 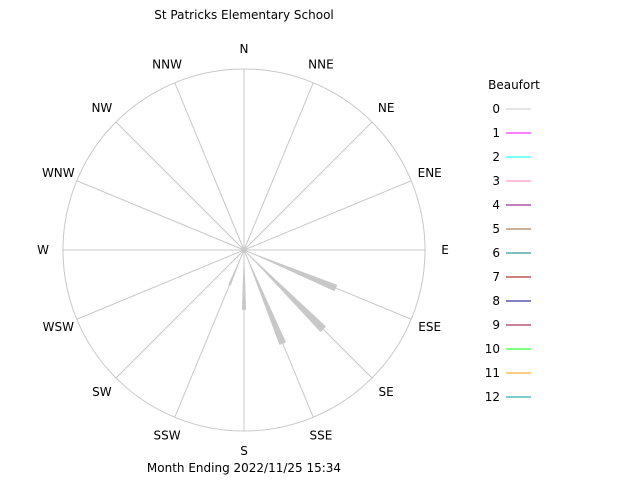 What do you see at coordinates (167, 436) in the screenshot?
I see `direction-label-ssw: SSW` at bounding box center [167, 436].